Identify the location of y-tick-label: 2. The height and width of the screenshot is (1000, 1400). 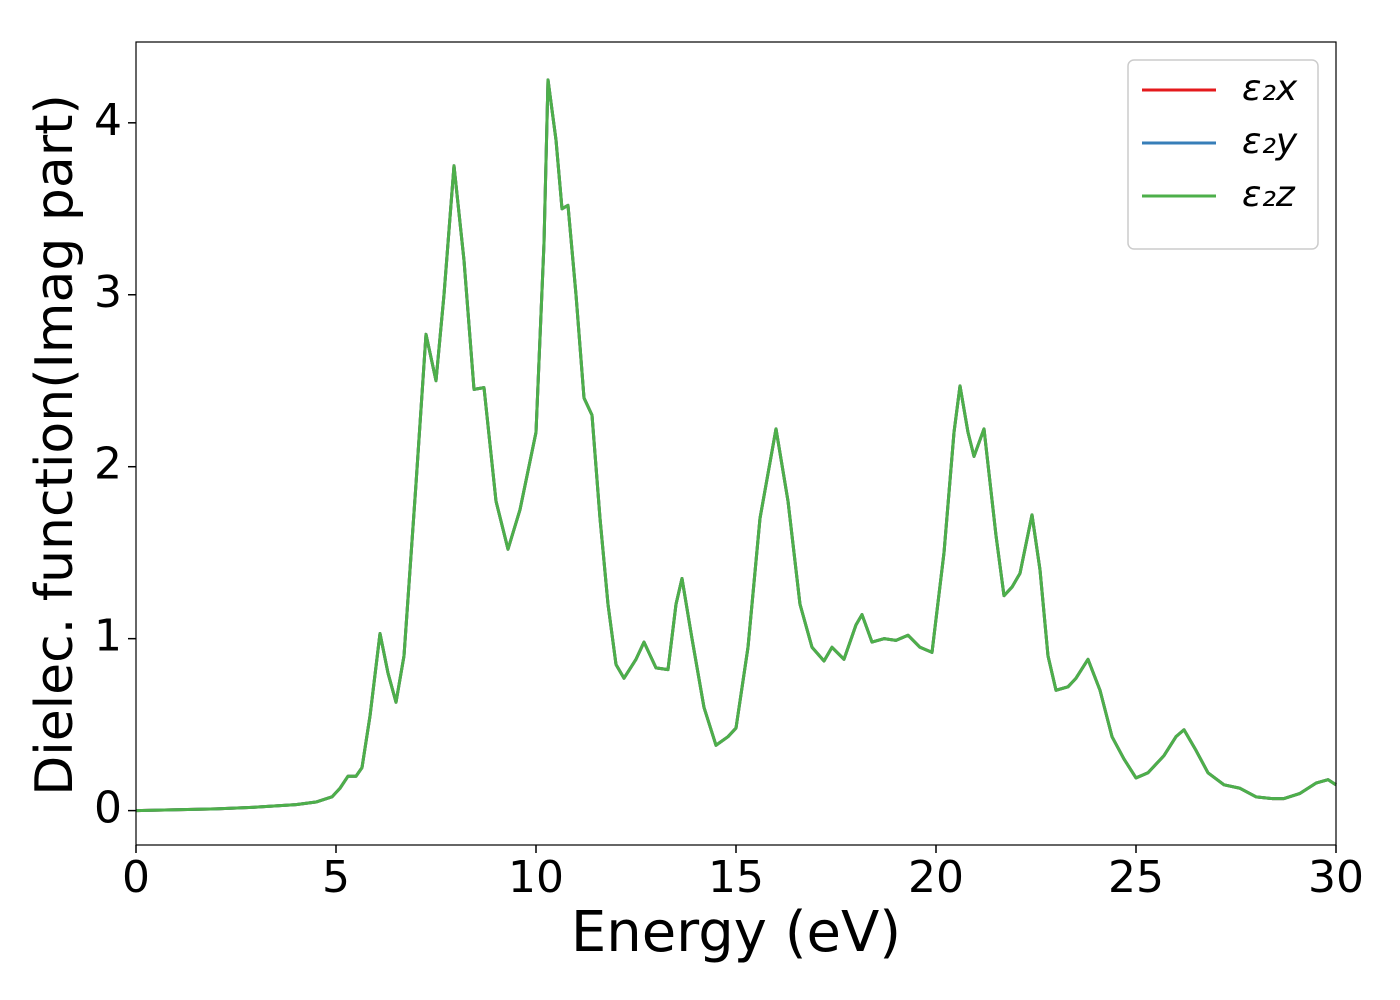
(108, 464).